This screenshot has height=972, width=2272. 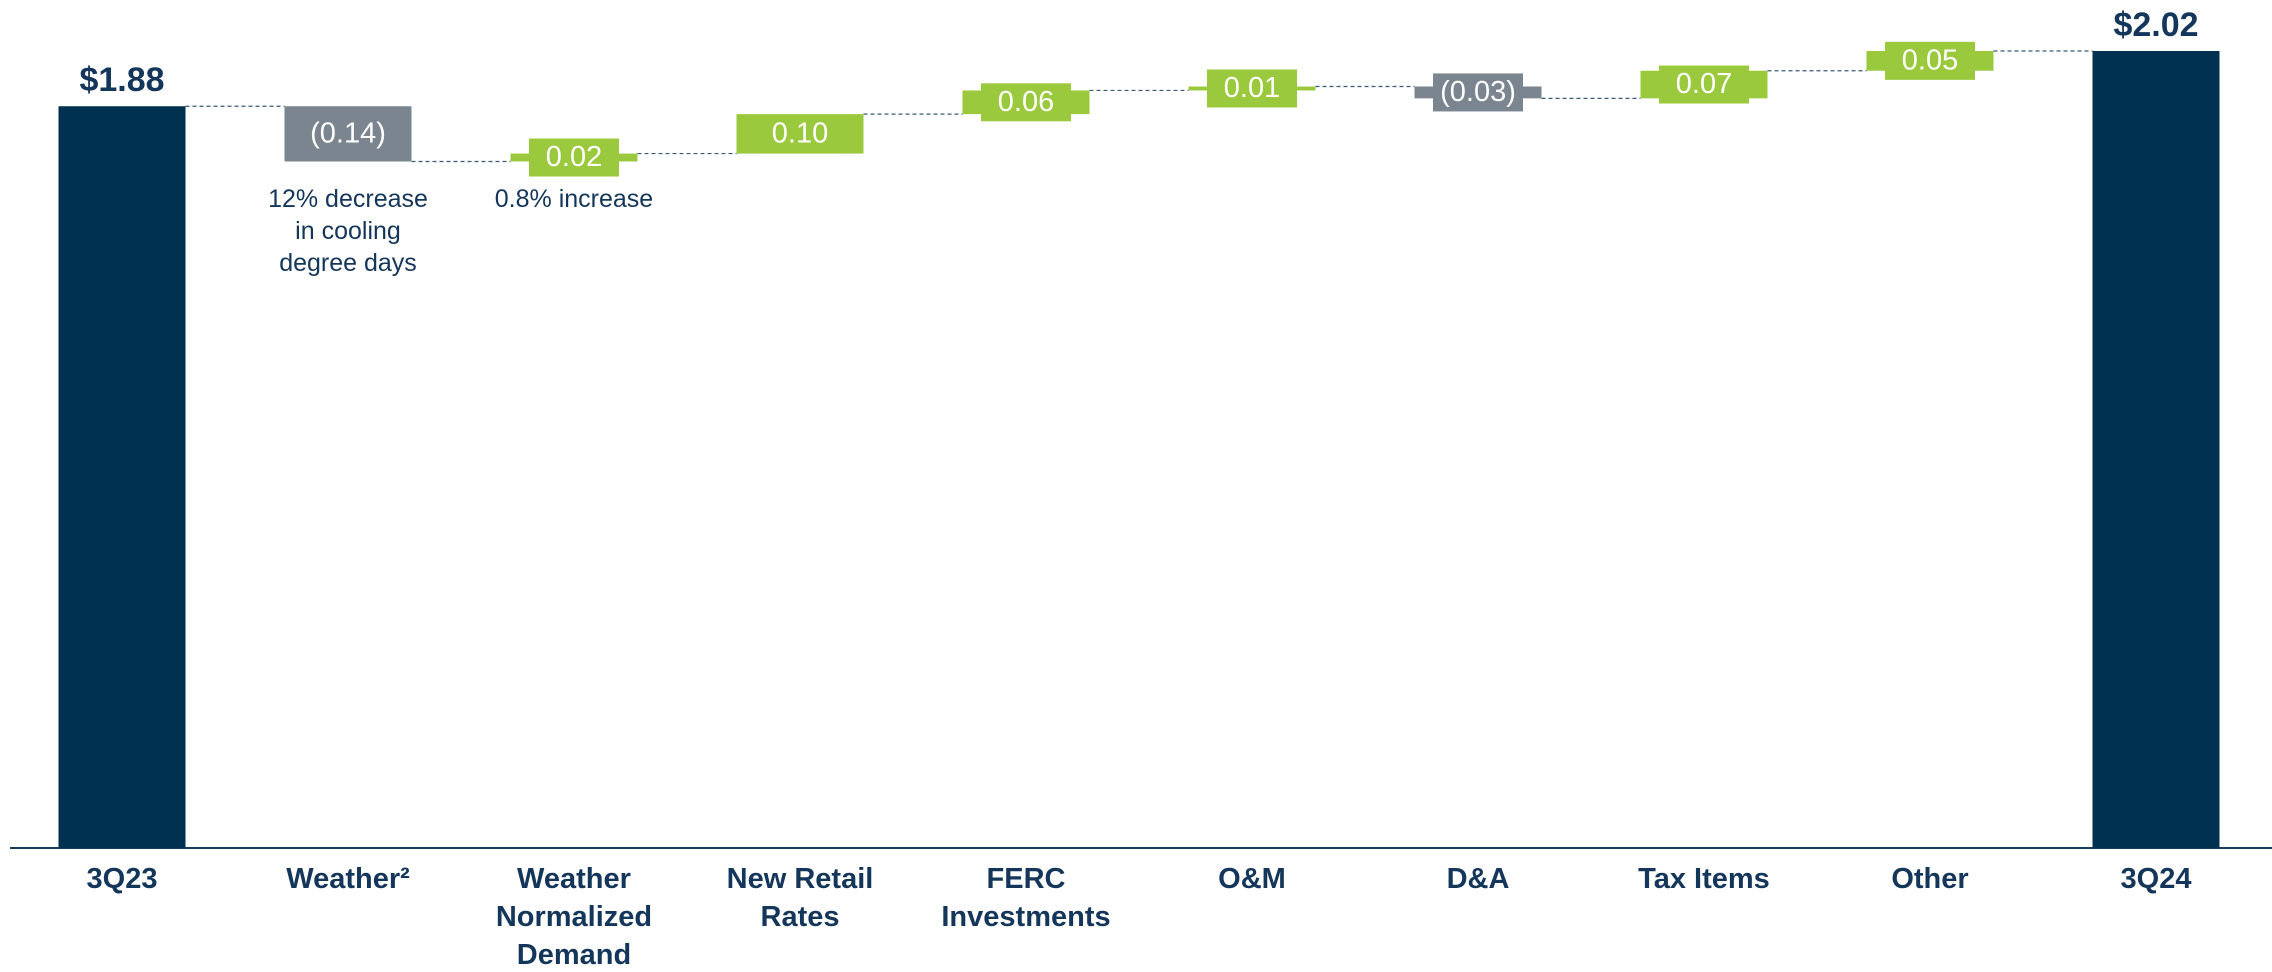 What do you see at coordinates (1930, 879) in the screenshot?
I see `x-tick-label: Other` at bounding box center [1930, 879].